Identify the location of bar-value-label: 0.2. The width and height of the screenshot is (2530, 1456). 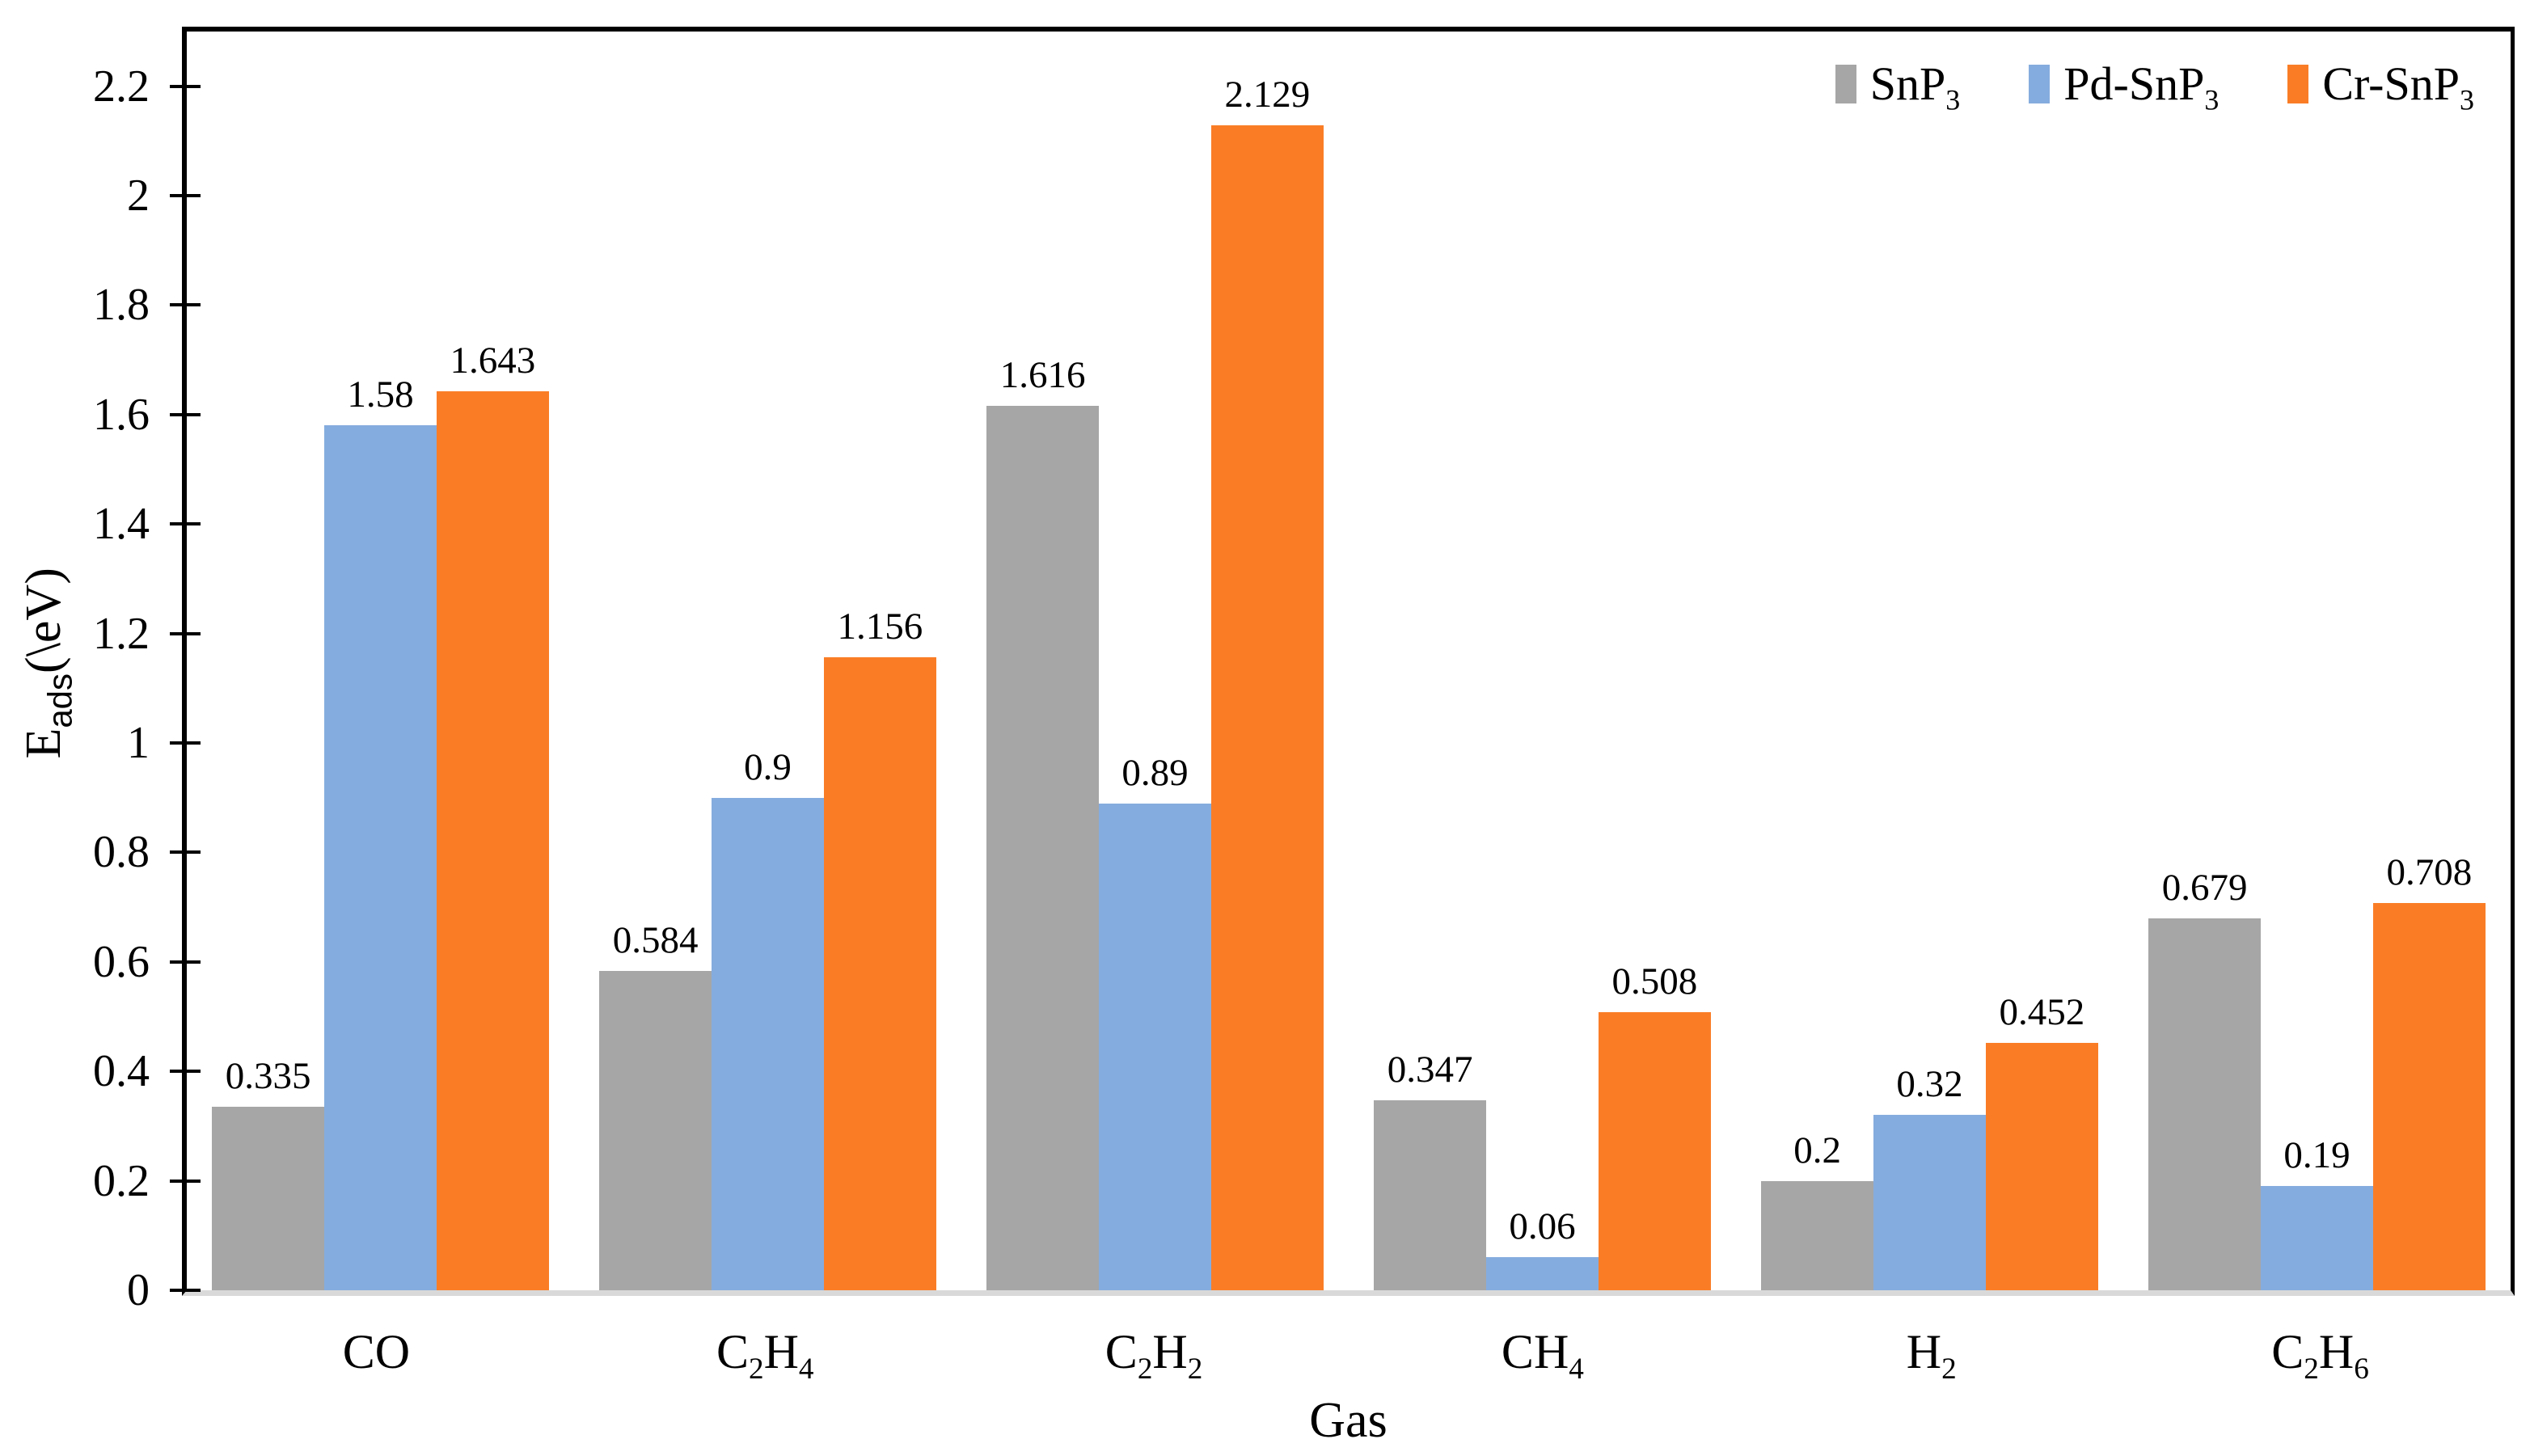
(1817, 1150).